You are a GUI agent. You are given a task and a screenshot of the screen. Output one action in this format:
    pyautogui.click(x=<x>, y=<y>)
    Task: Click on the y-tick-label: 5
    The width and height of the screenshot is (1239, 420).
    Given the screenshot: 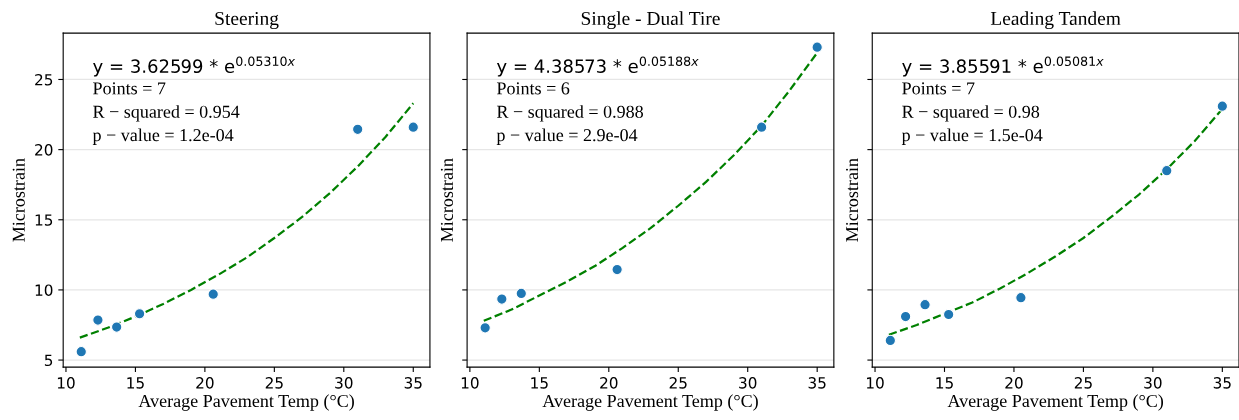 What is the action you would take?
    pyautogui.click(x=48, y=360)
    